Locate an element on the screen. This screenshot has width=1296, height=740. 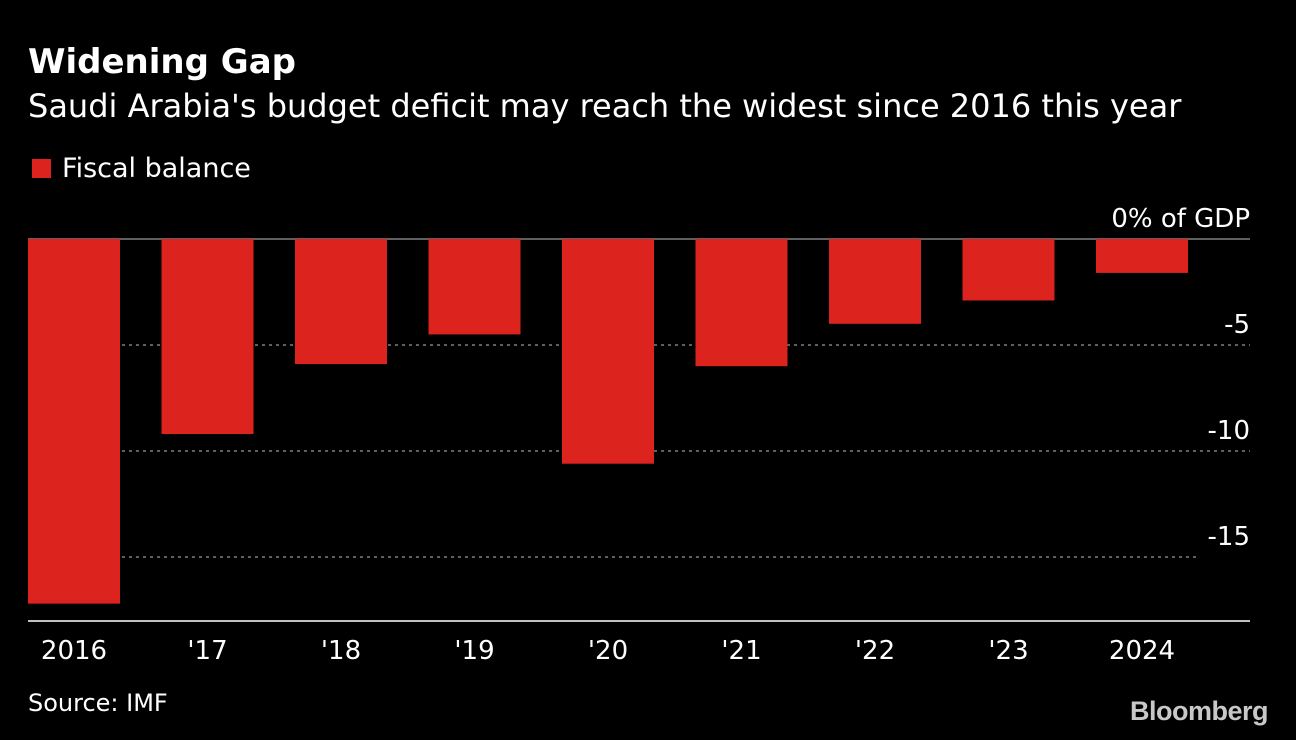
bar-2024 is located at coordinates (1142, 256).